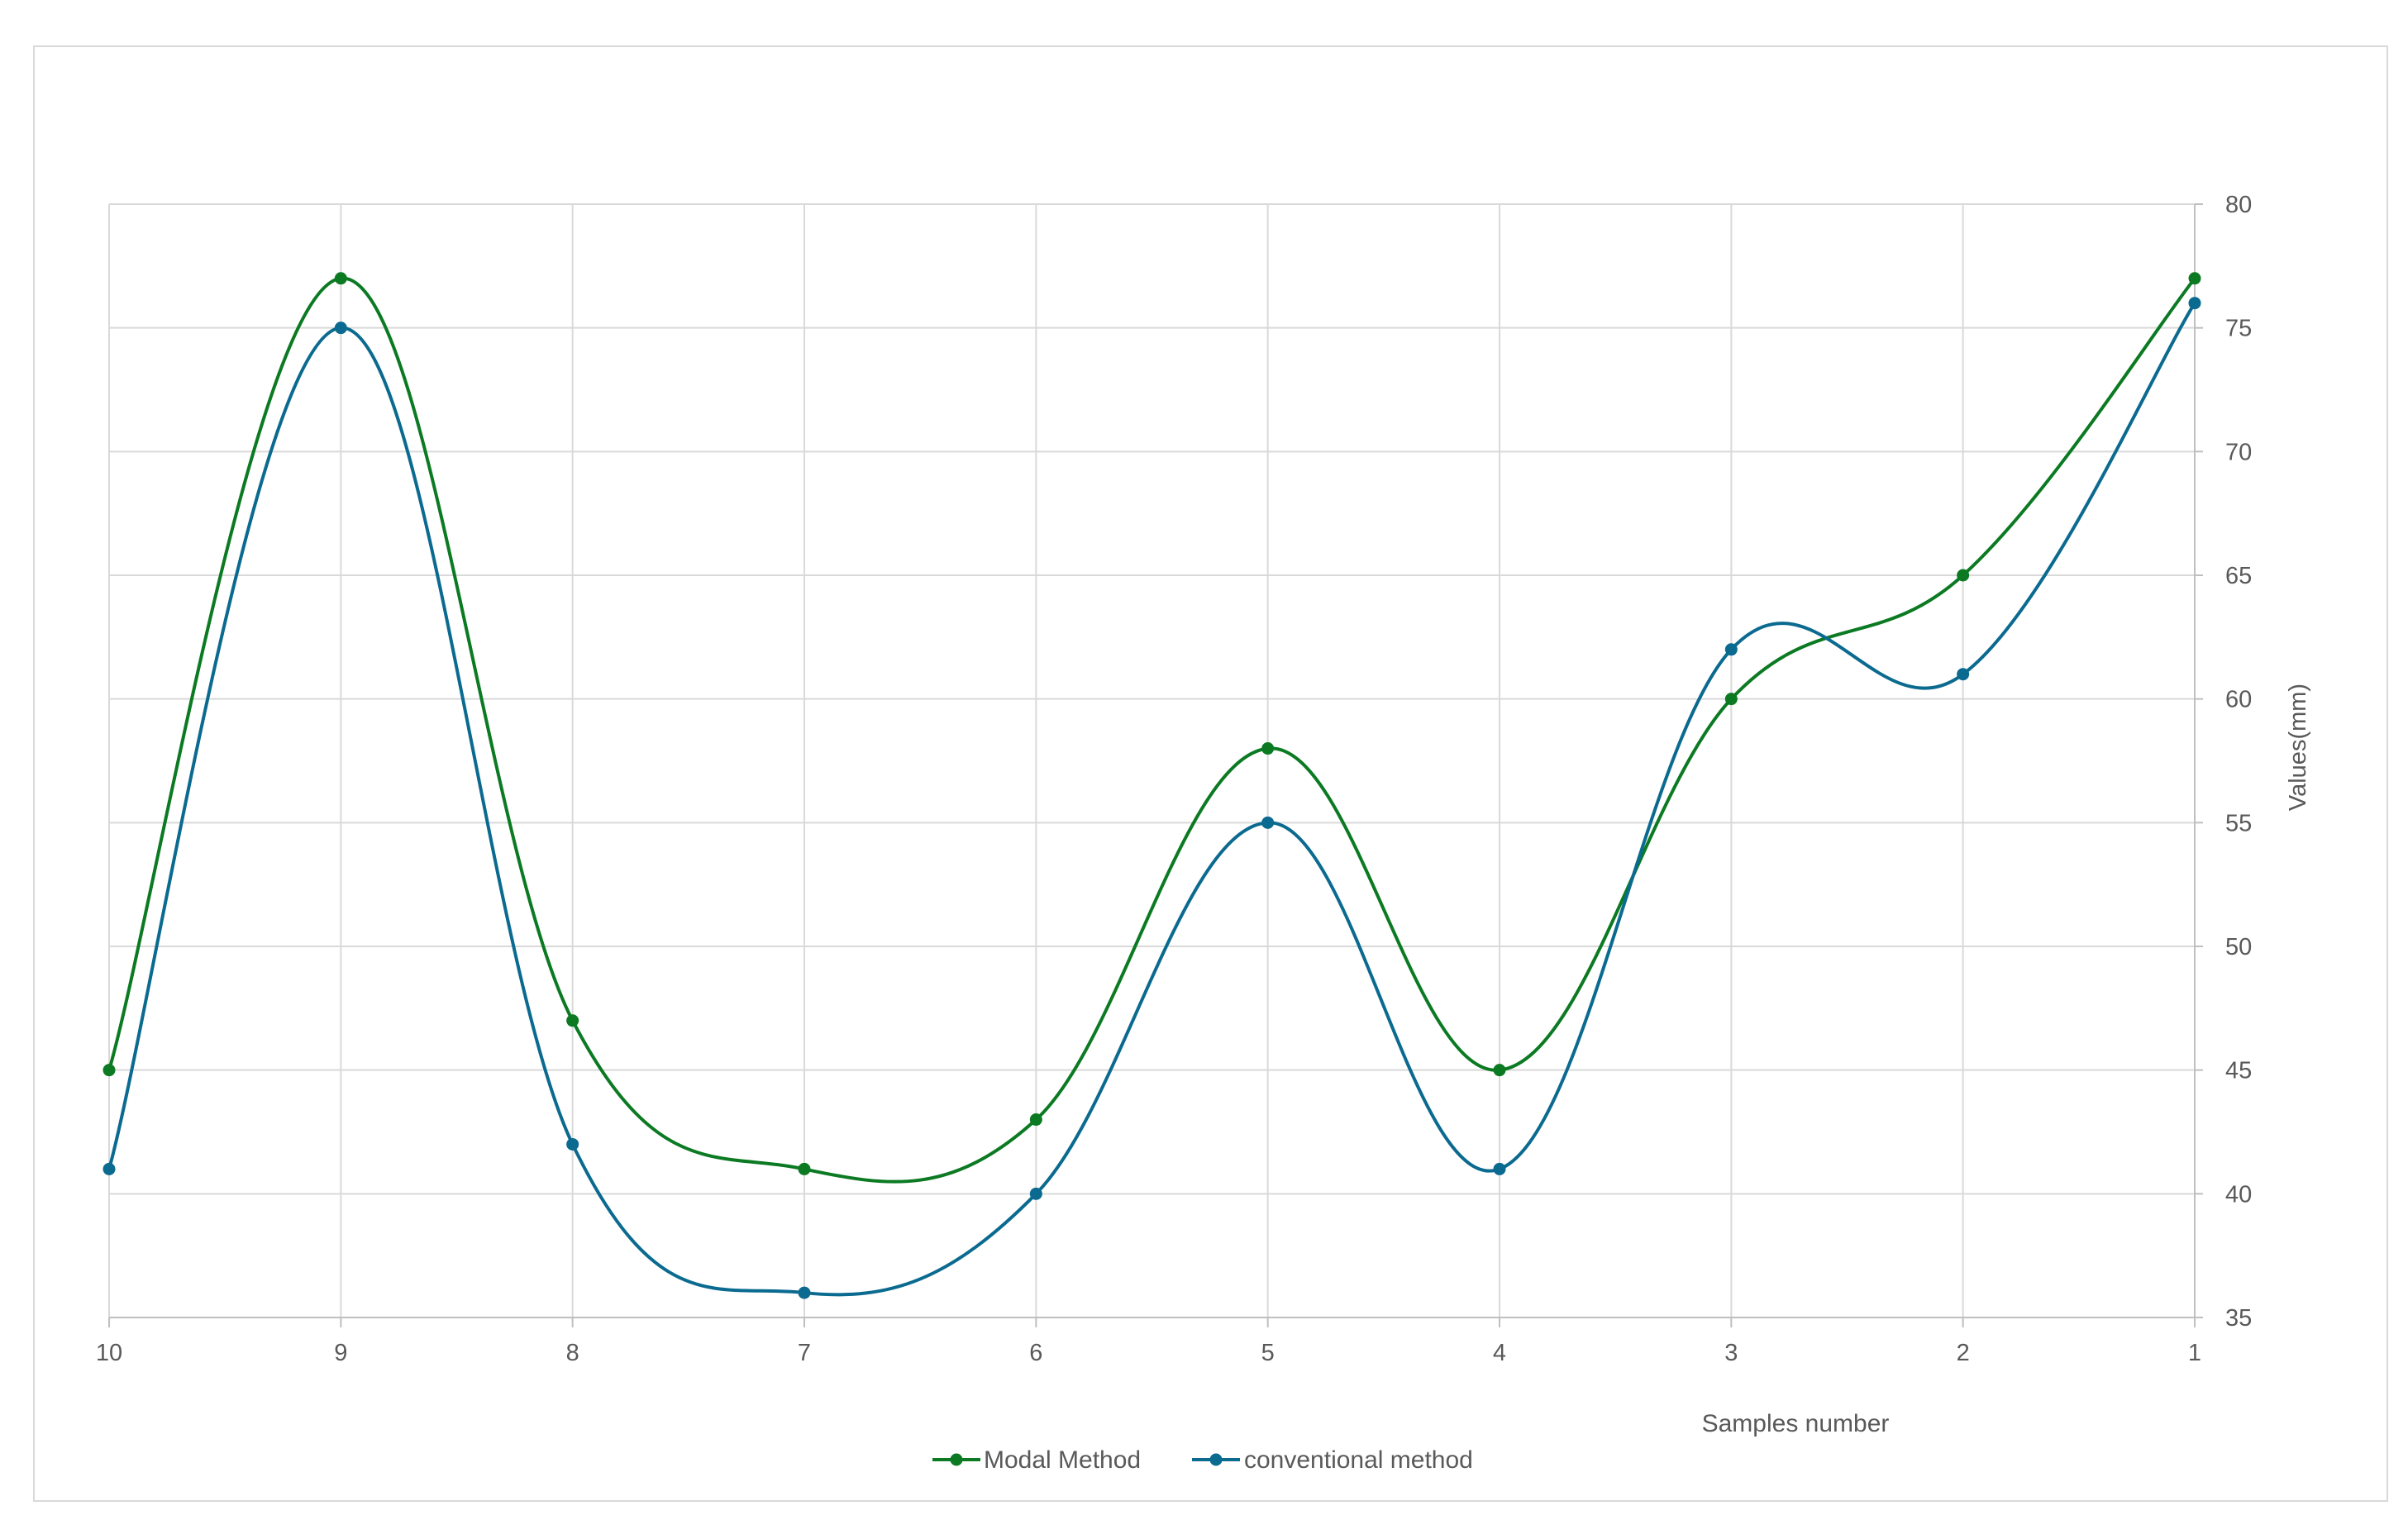 The height and width of the screenshot is (1539, 2408). I want to click on legend-label: Modal Method, so click(1062, 1460).